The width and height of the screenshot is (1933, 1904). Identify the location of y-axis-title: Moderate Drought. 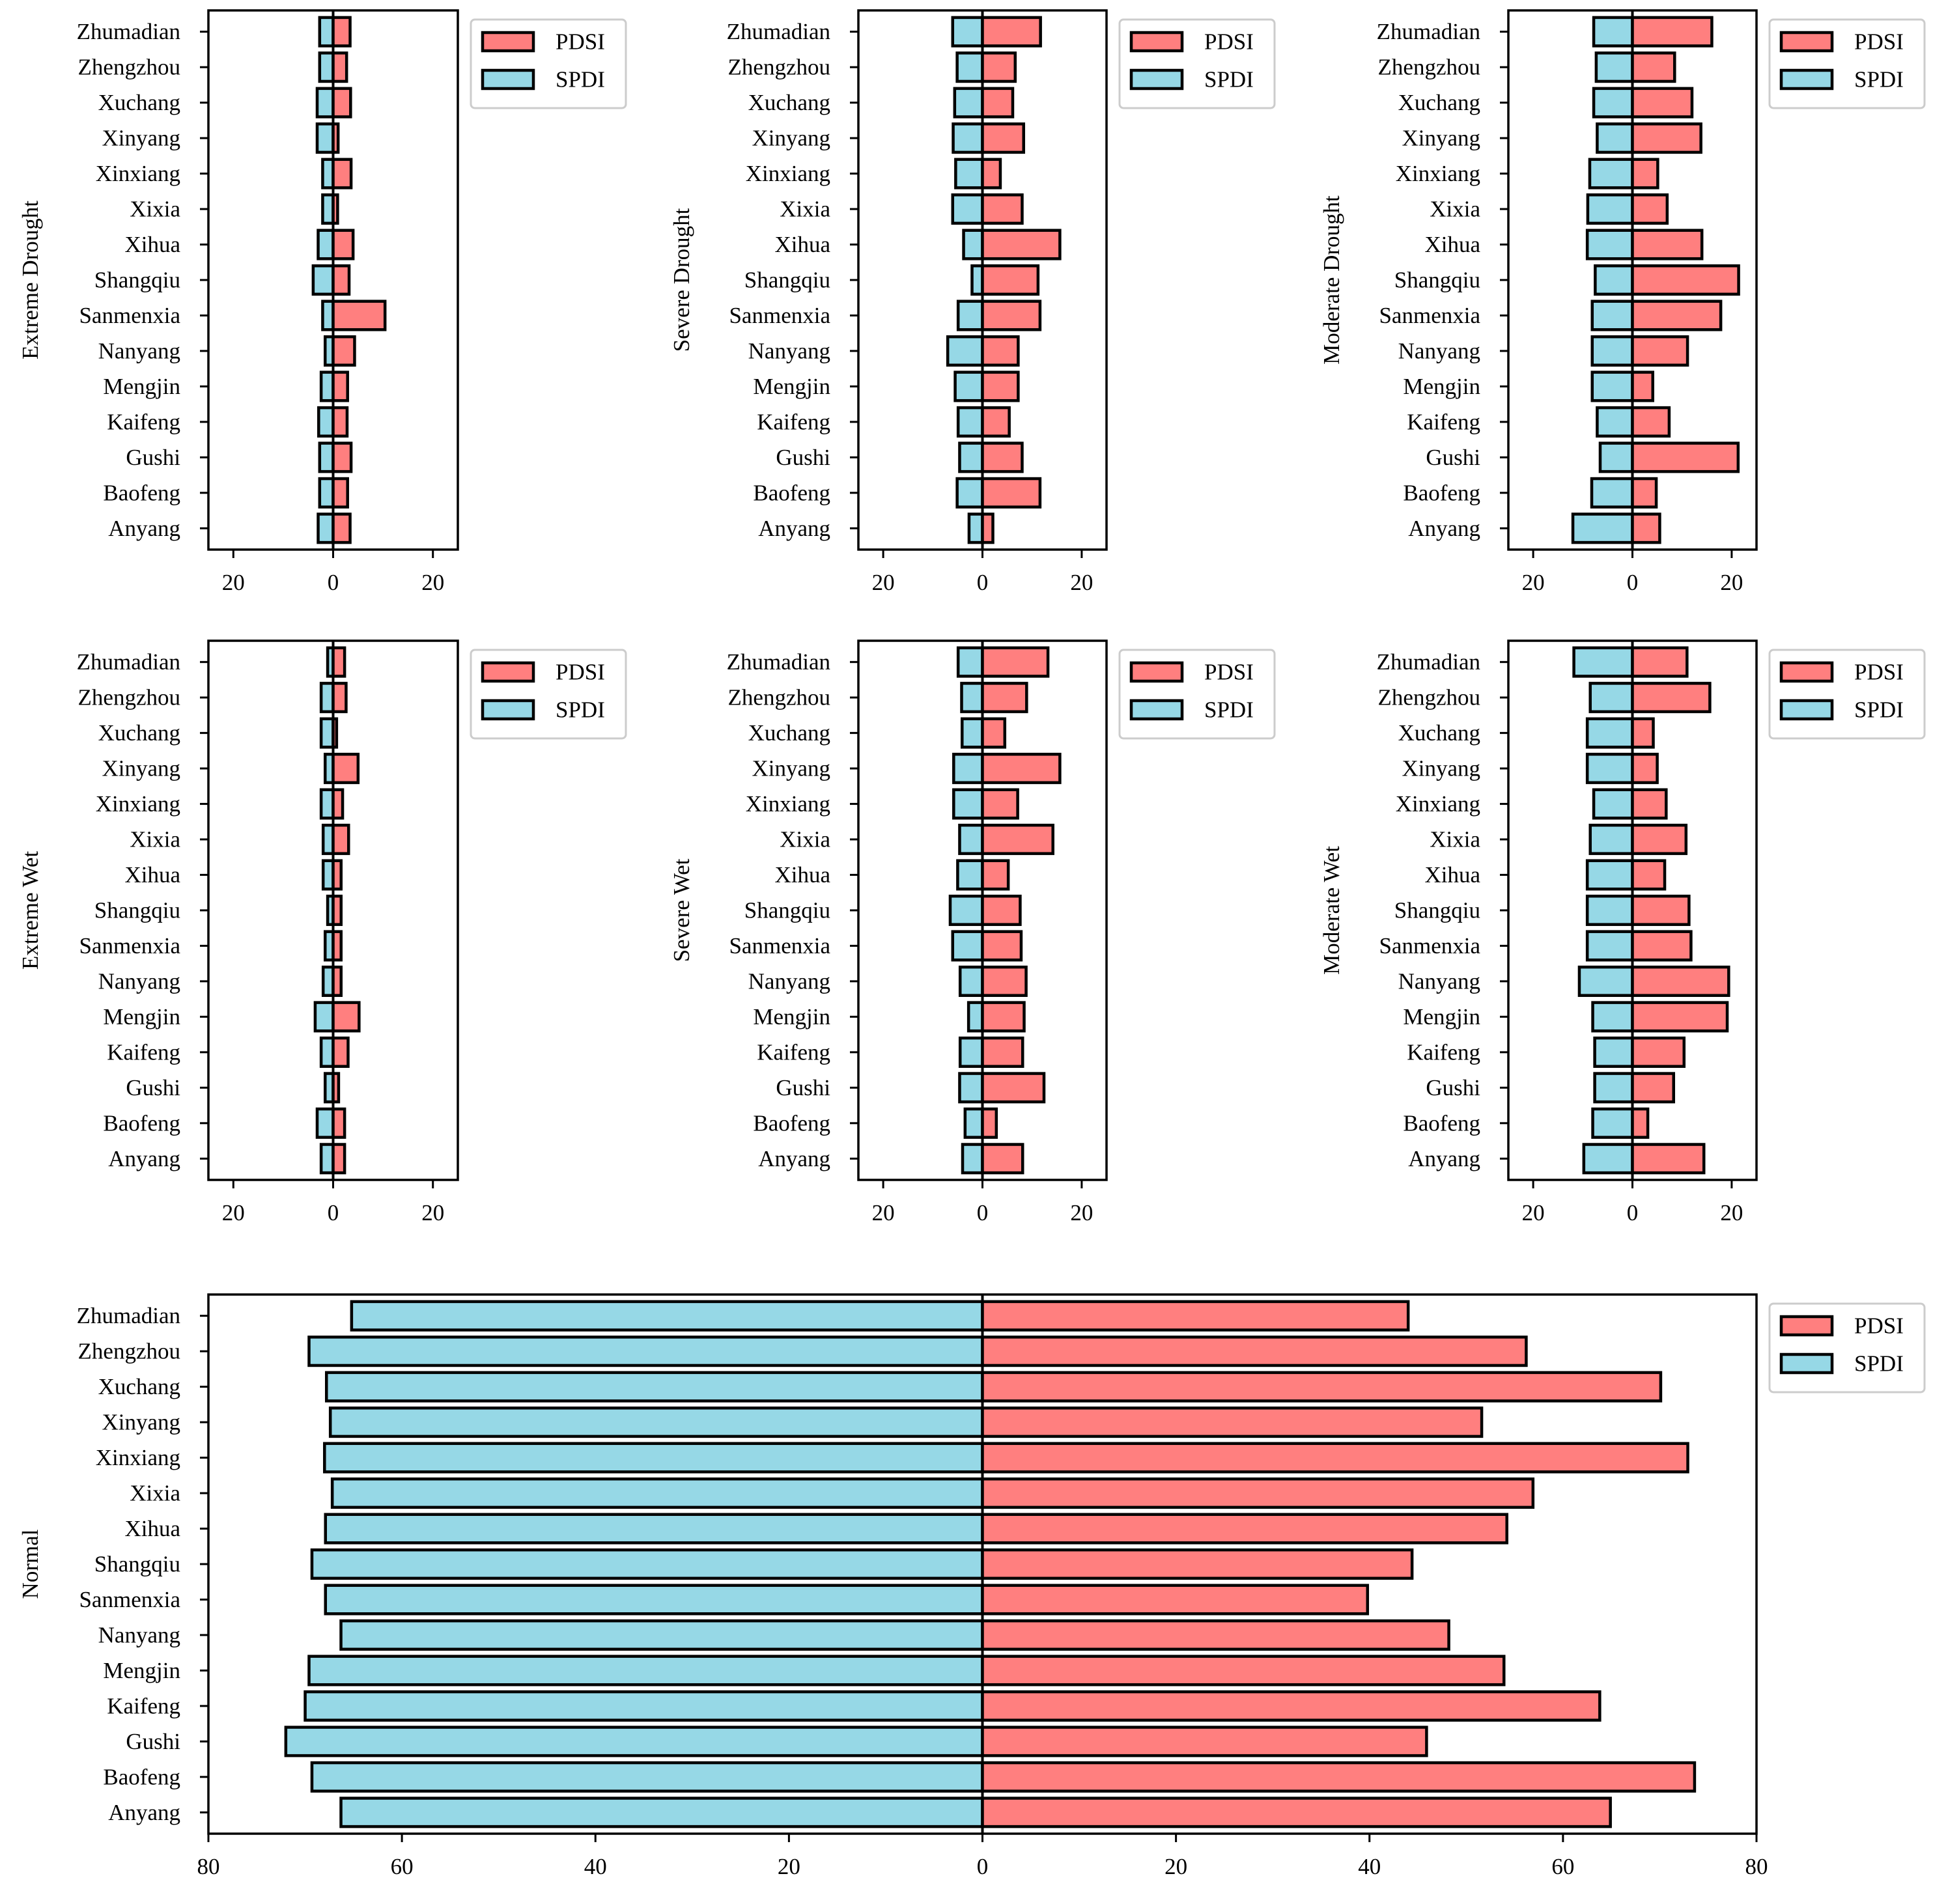
(1331, 280).